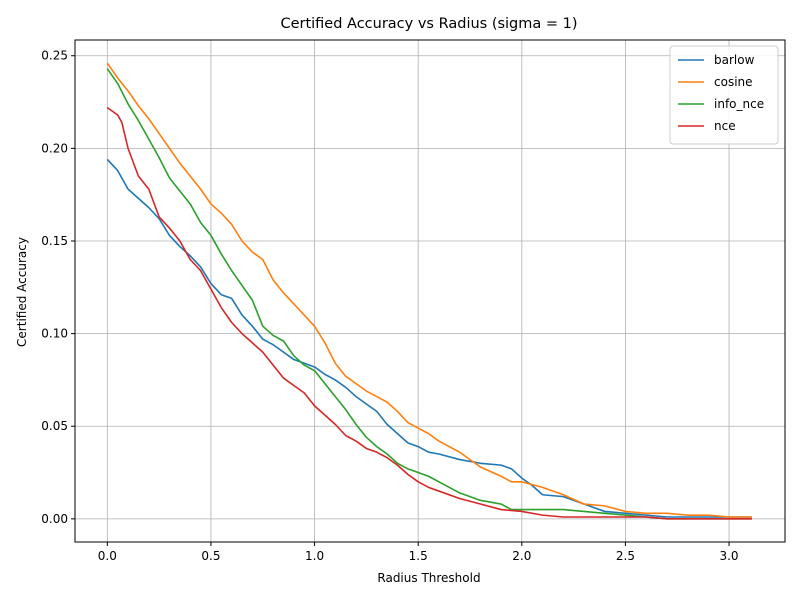  I want to click on x-tick-label: 3.0, so click(728, 556).